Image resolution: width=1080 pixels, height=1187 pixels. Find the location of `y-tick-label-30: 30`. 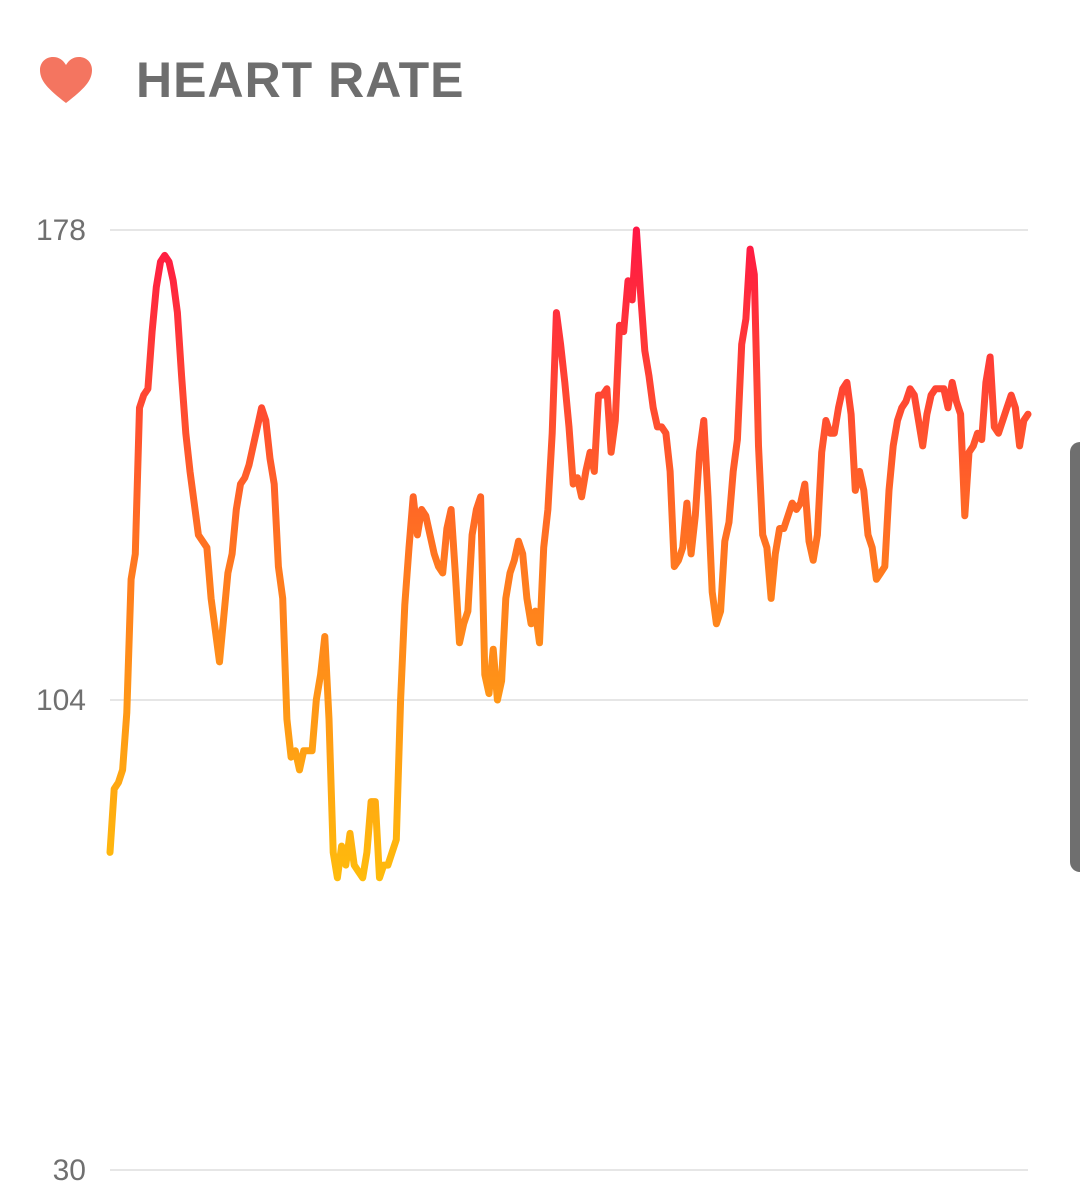

y-tick-label-30: 30 is located at coordinates (69, 1170).